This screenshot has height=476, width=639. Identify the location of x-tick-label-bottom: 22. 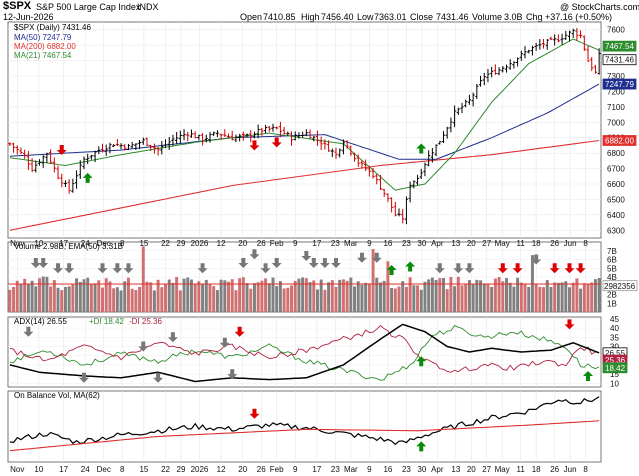
(165, 469).